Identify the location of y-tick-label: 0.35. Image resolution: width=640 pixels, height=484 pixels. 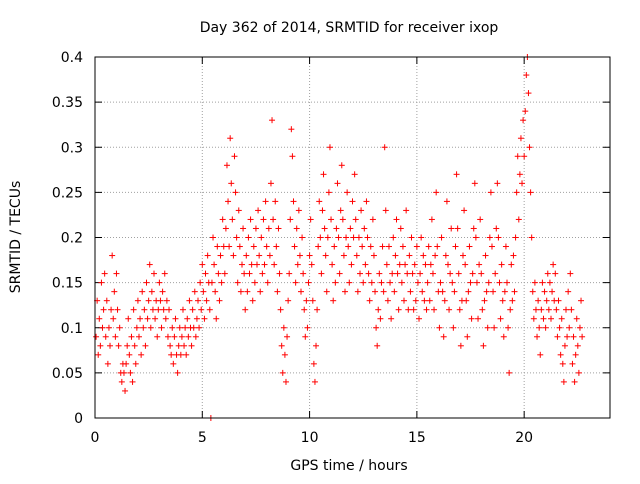
(67, 103).